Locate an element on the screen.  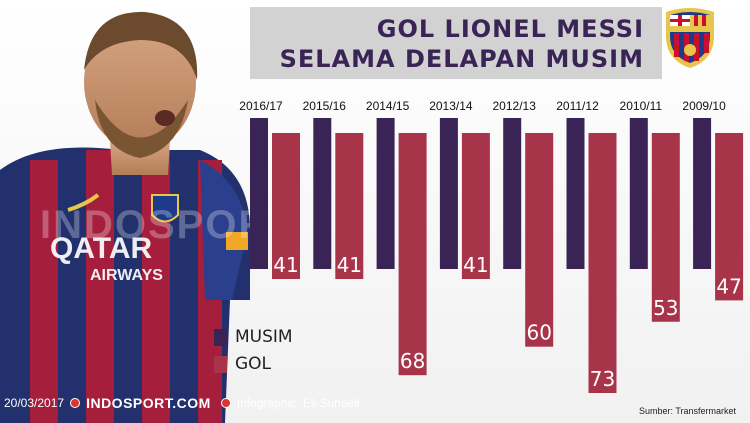
goal-value-label: 60 is located at coordinates (538, 333).